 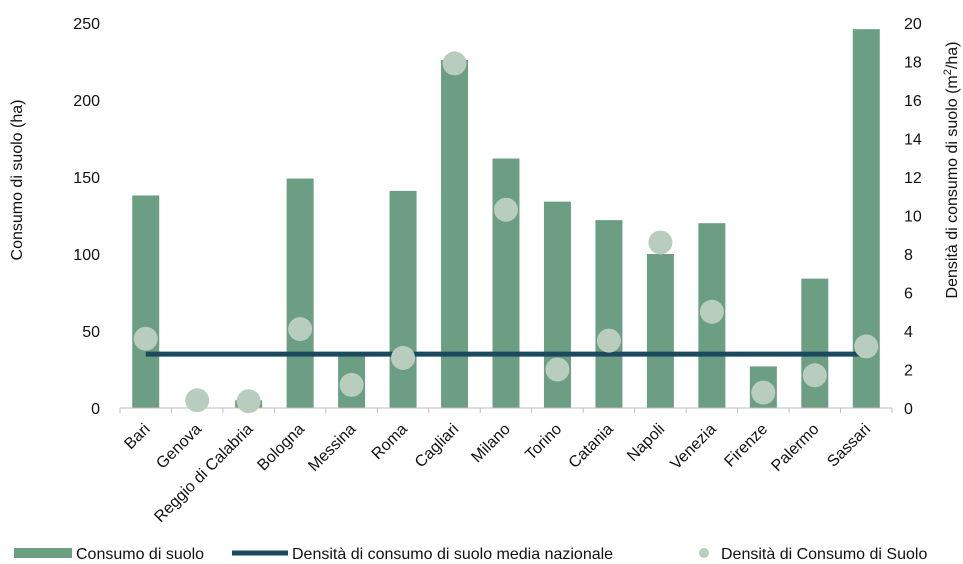 I want to click on x-tick-label: Torino, so click(x=543, y=442).